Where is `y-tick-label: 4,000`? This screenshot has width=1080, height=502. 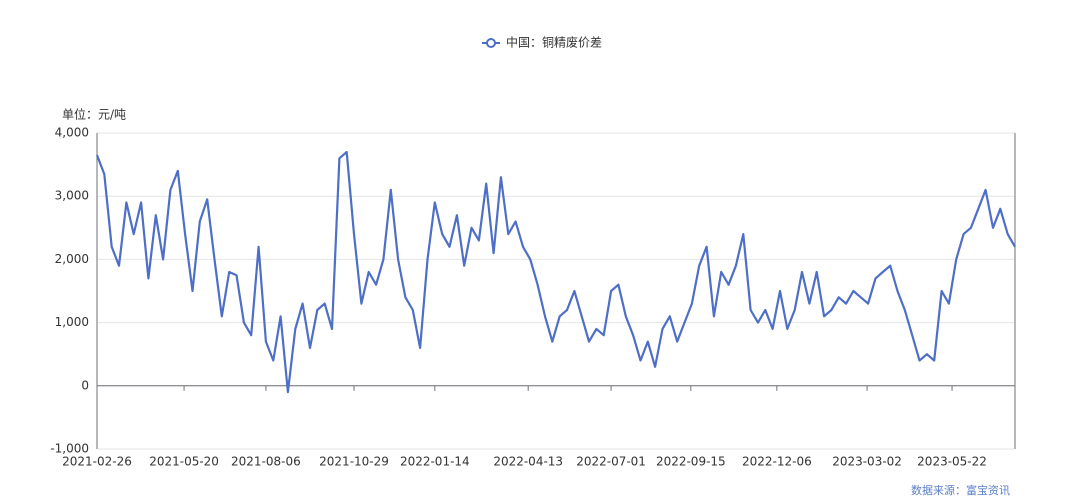 y-tick-label: 4,000 is located at coordinates (72, 133).